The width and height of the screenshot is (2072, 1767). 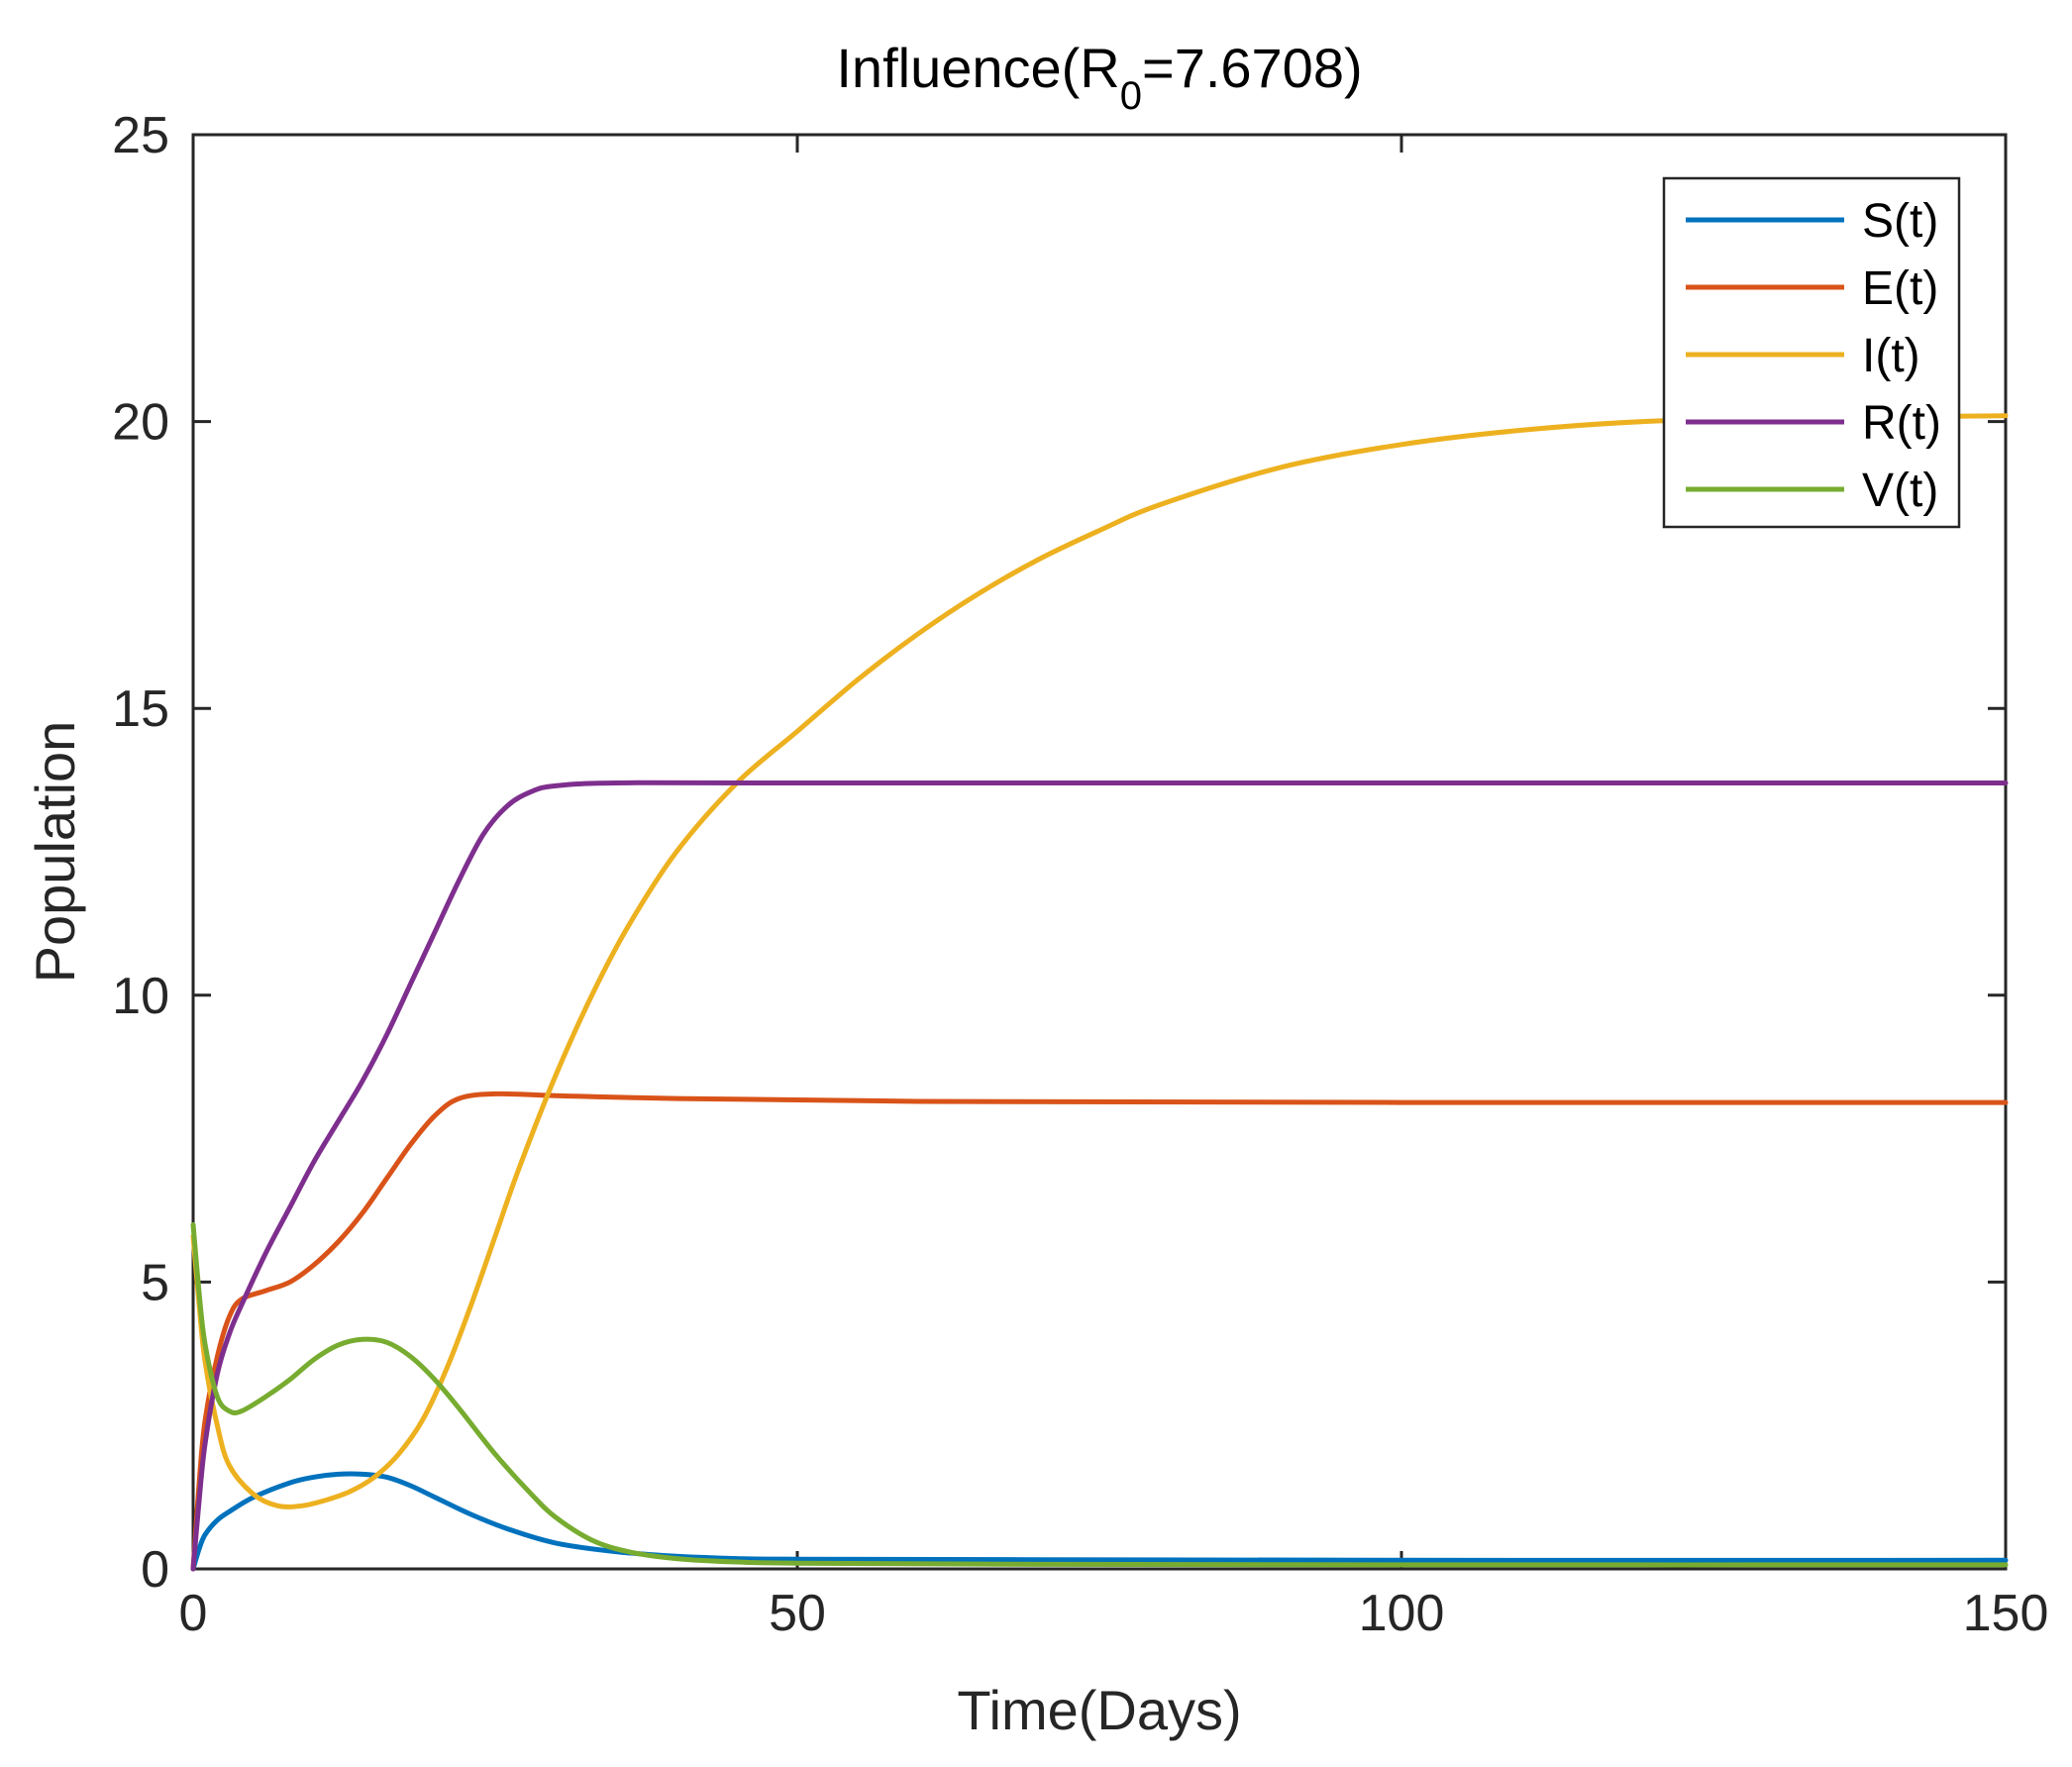 I want to click on y-tick-label: 5, so click(x=155, y=1282).